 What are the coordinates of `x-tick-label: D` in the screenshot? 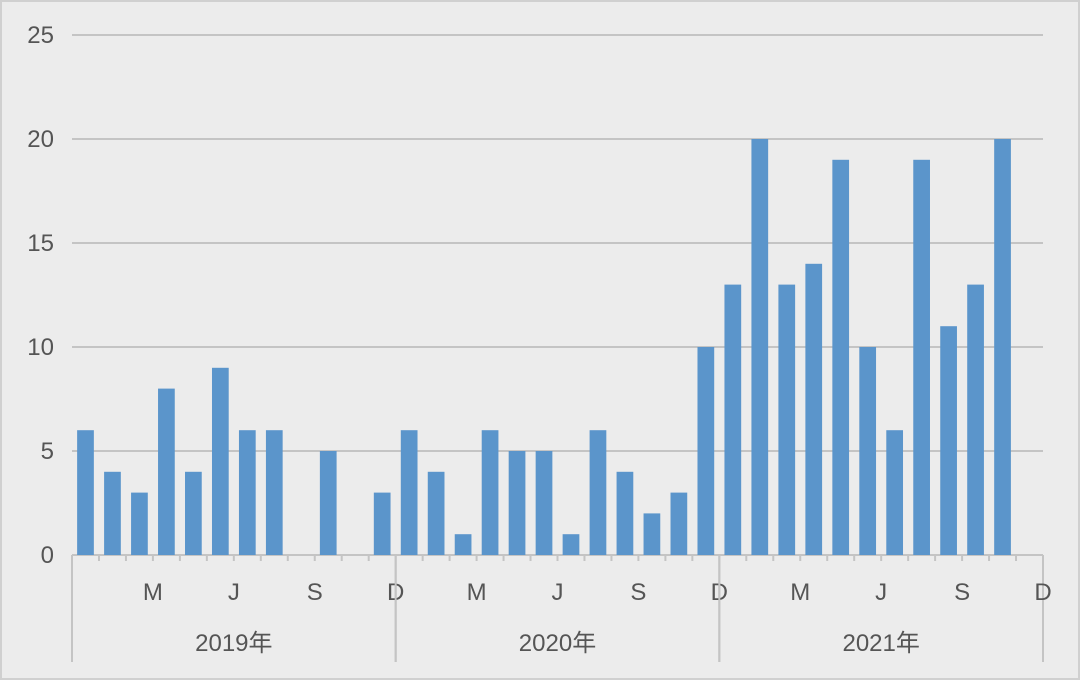 It's located at (1042, 592).